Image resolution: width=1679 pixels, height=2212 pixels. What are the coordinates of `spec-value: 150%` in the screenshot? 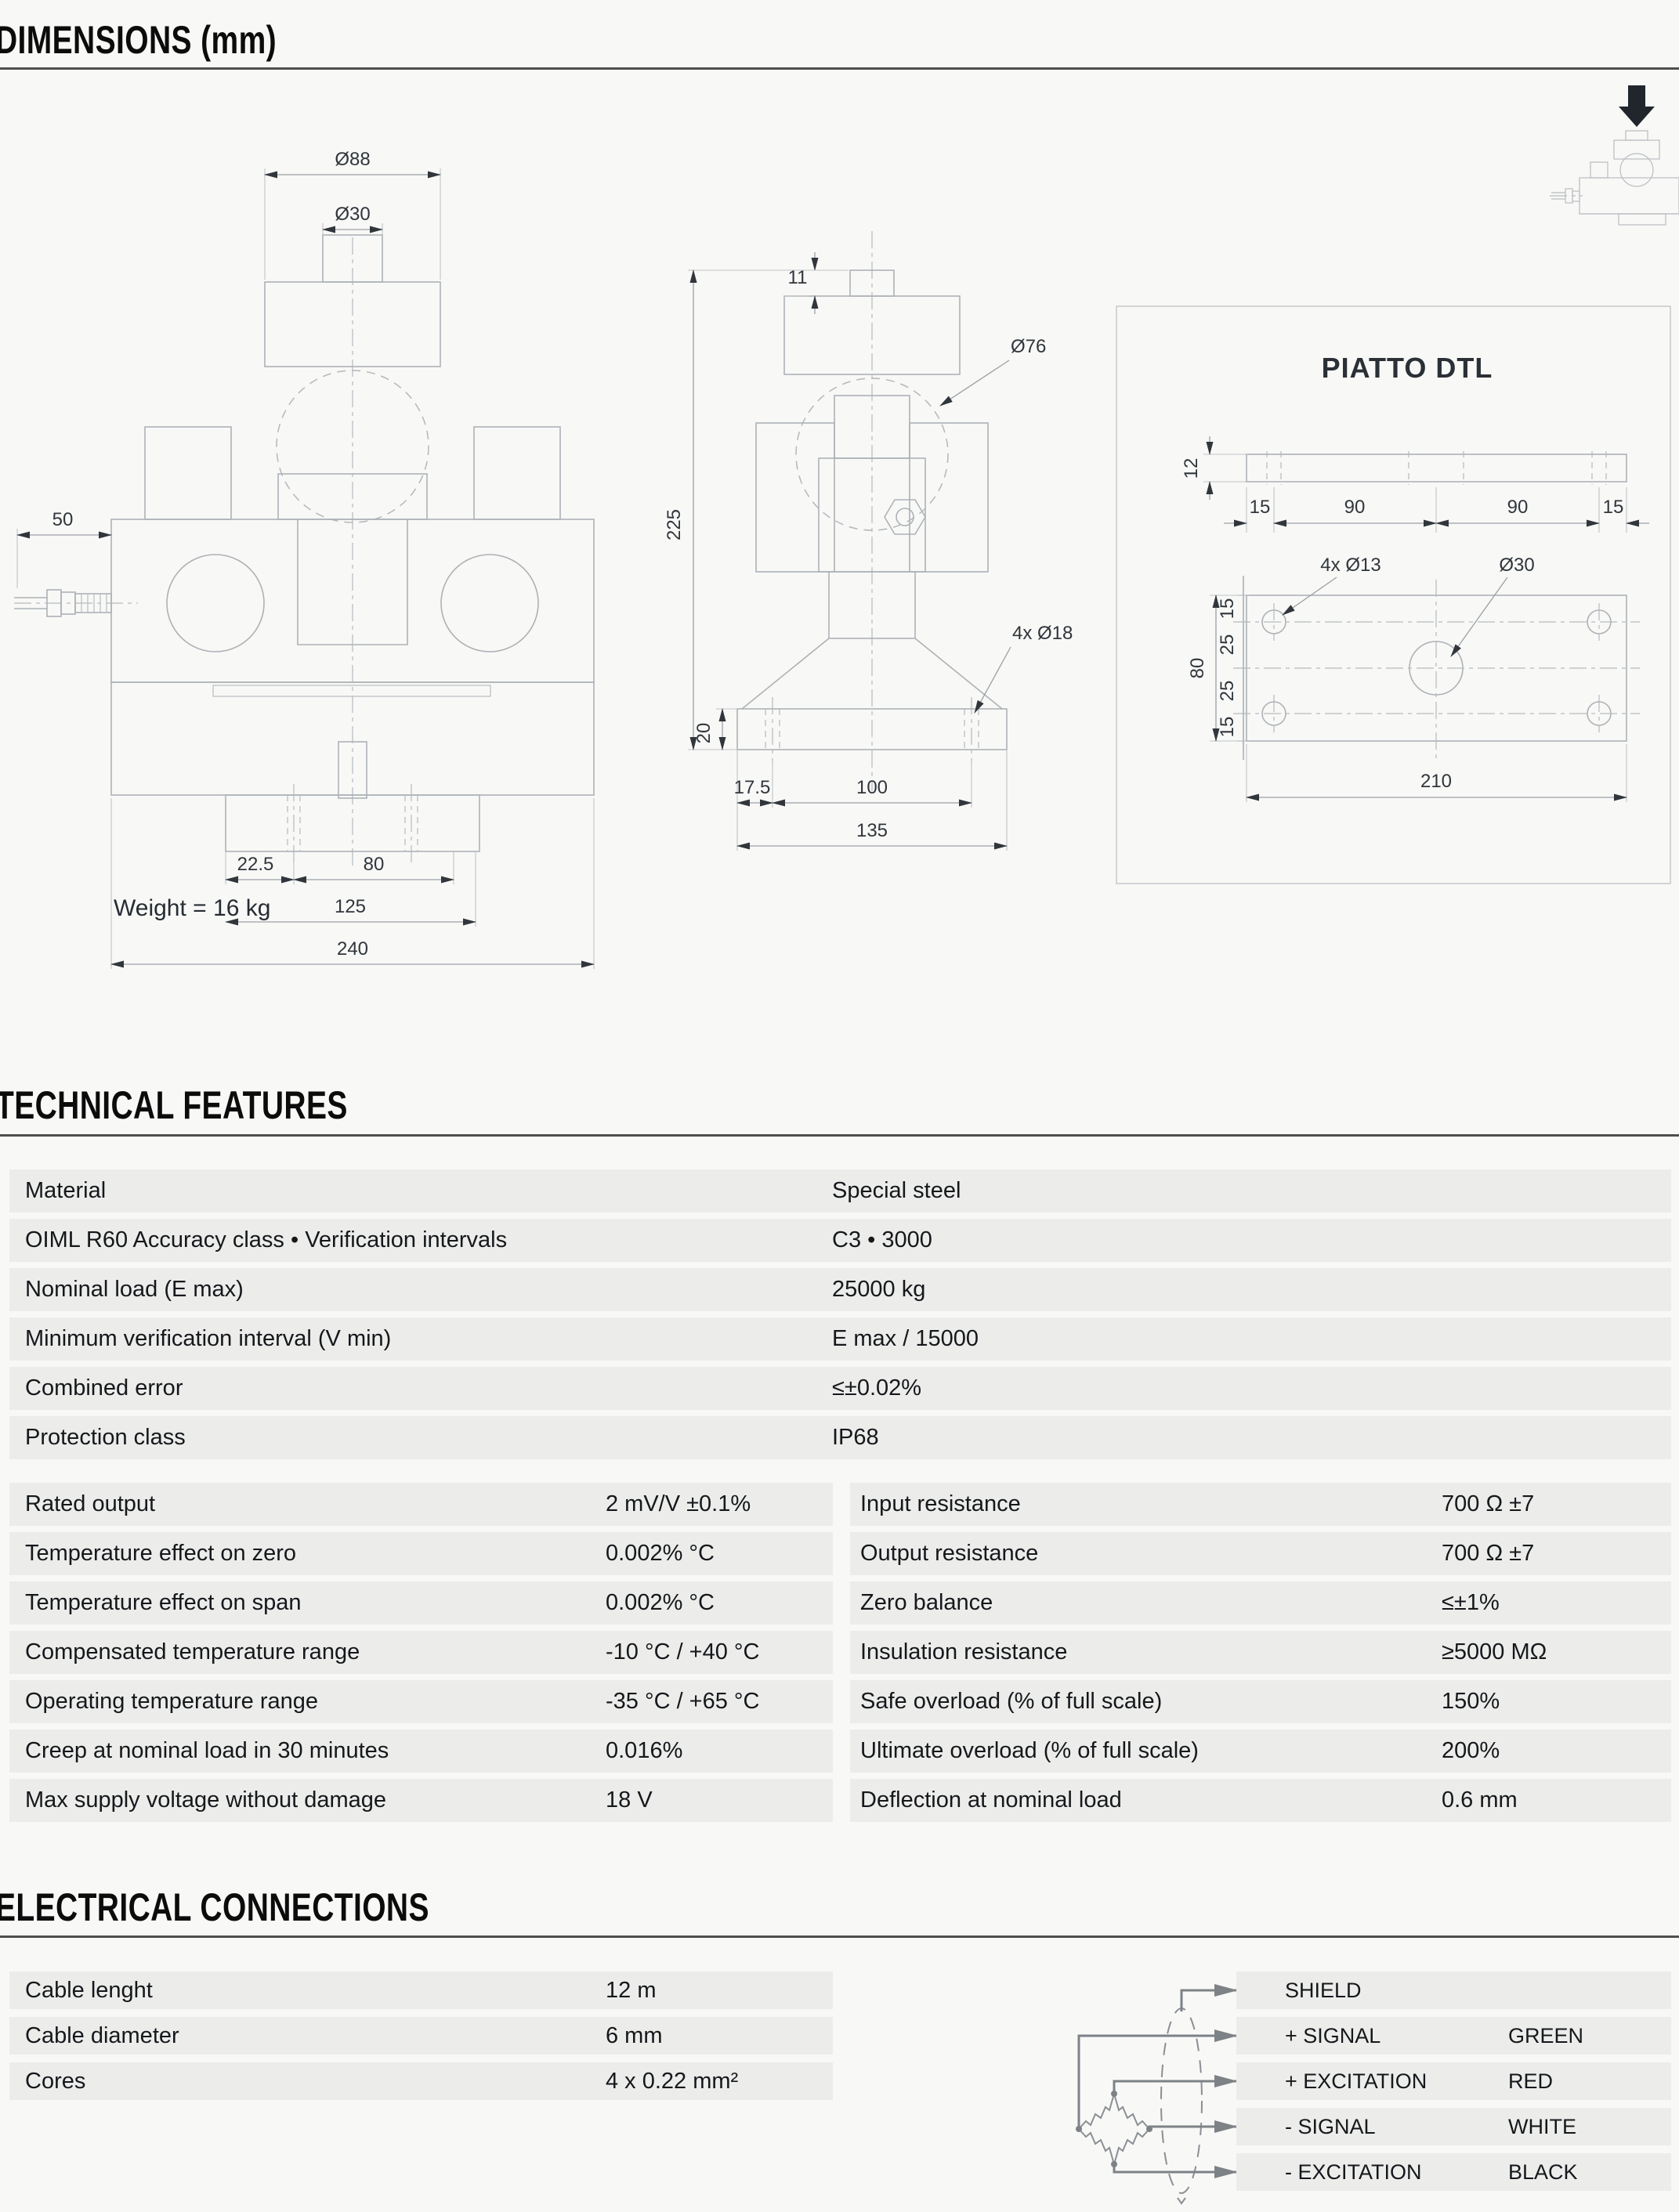 It's located at (1471, 1701).